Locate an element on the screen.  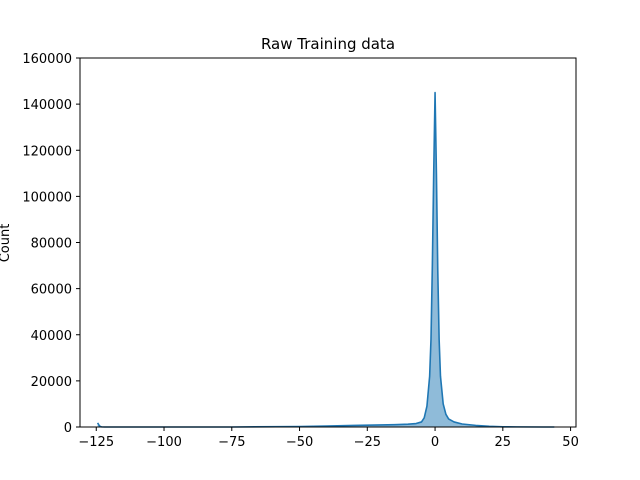
x-tick-label: −50 is located at coordinates (299, 442).